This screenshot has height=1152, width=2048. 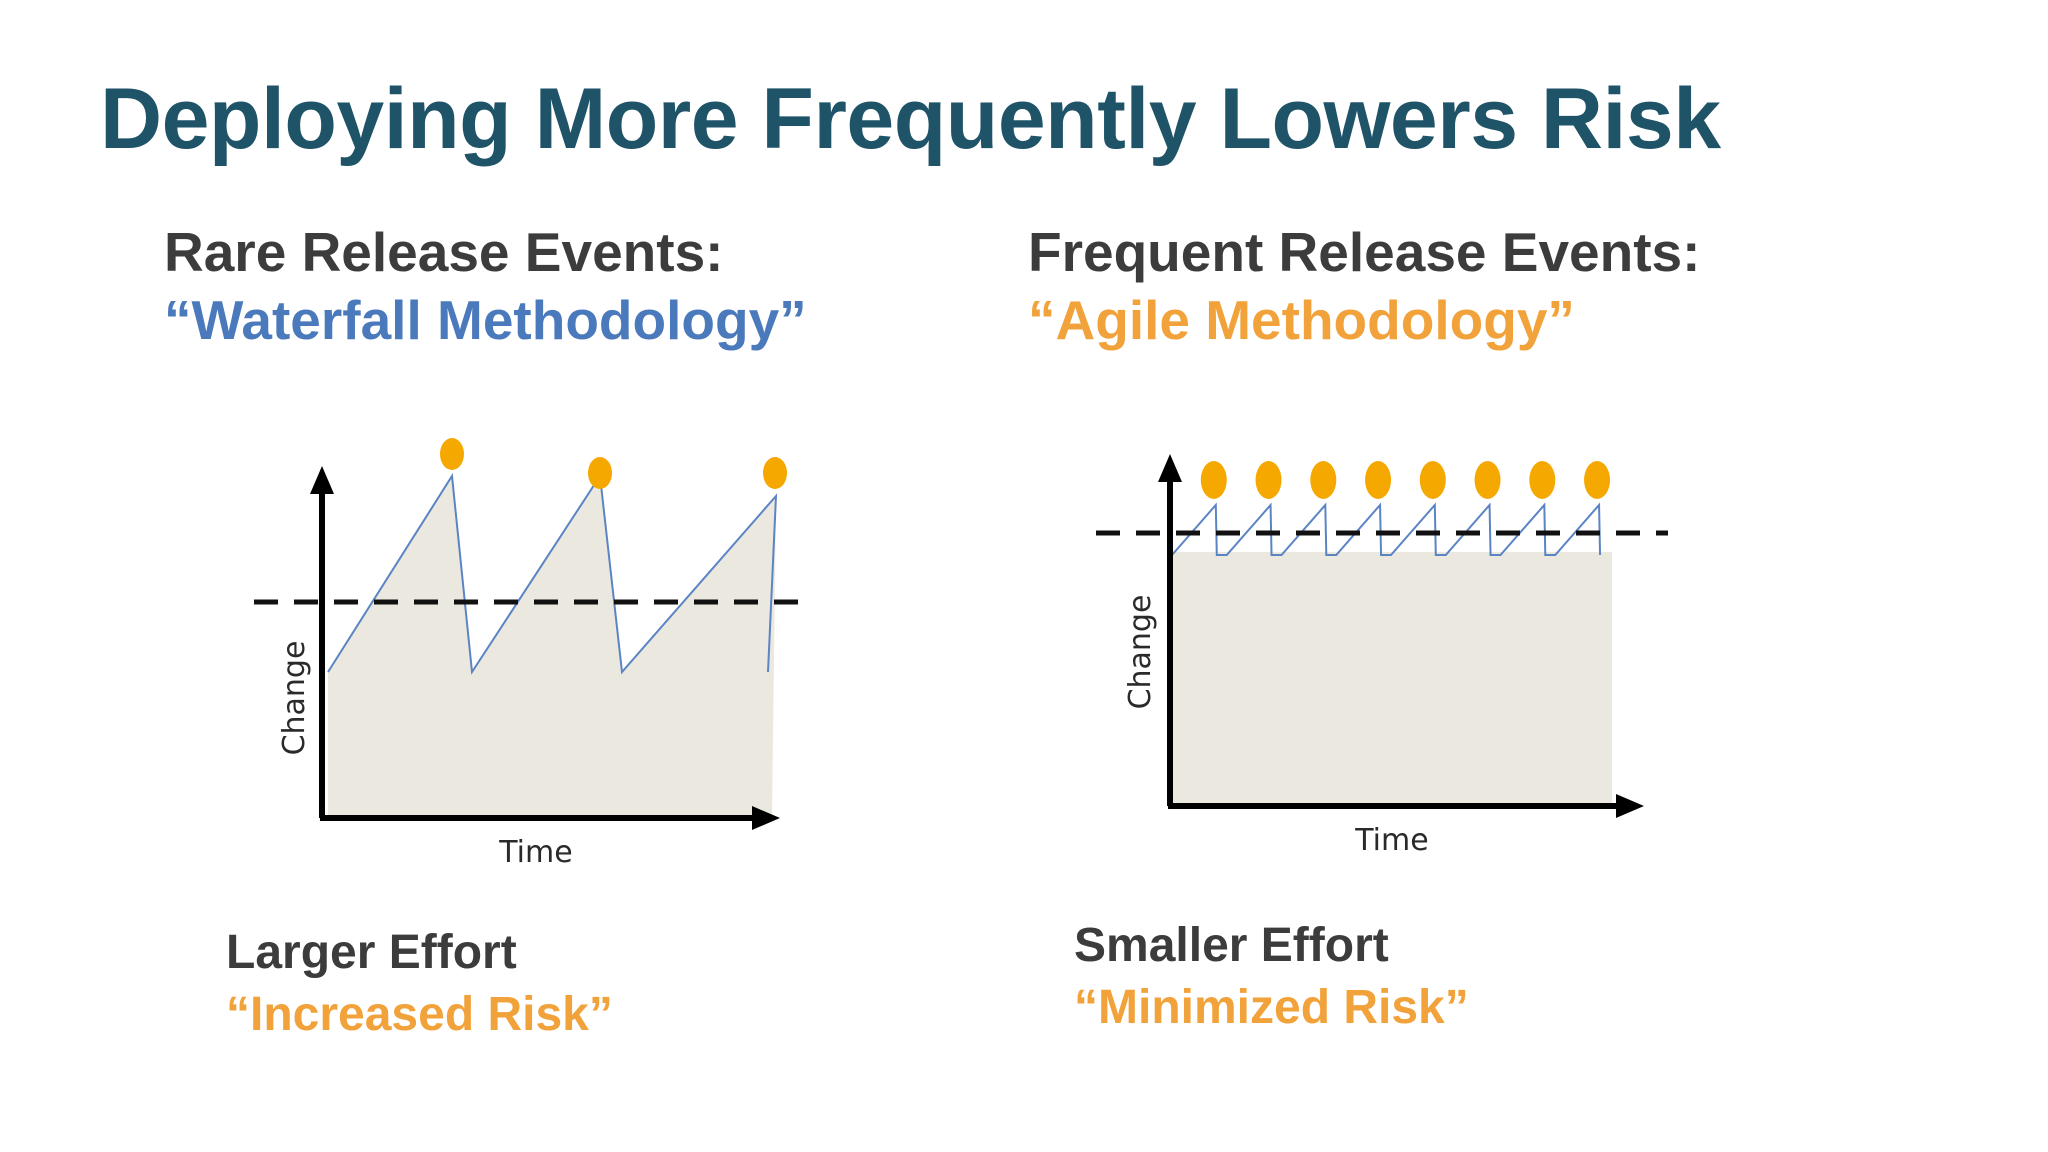 What do you see at coordinates (535, 852) in the screenshot?
I see `waterfall-x-label: Time` at bounding box center [535, 852].